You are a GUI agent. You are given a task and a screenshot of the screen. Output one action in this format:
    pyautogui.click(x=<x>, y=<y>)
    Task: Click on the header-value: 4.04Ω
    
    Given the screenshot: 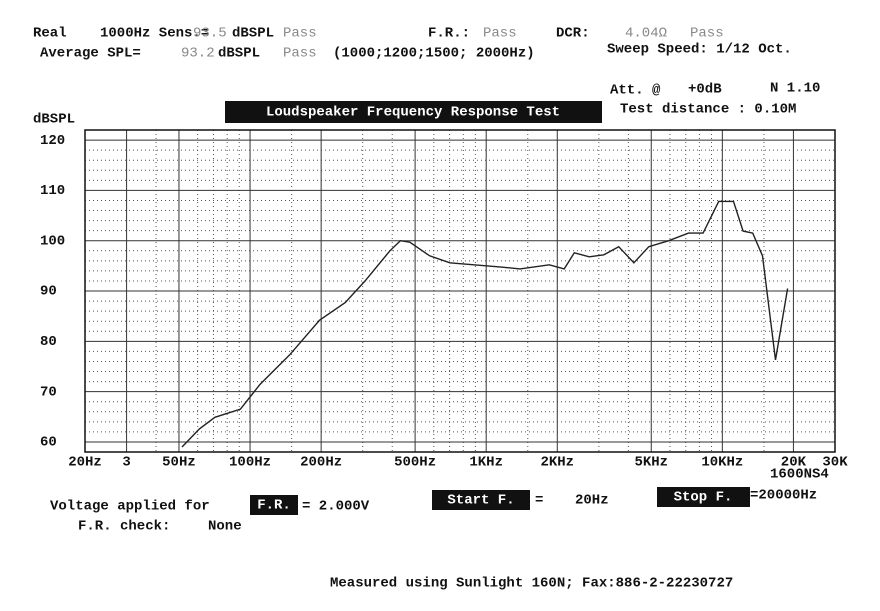 What is the action you would take?
    pyautogui.click(x=646, y=34)
    